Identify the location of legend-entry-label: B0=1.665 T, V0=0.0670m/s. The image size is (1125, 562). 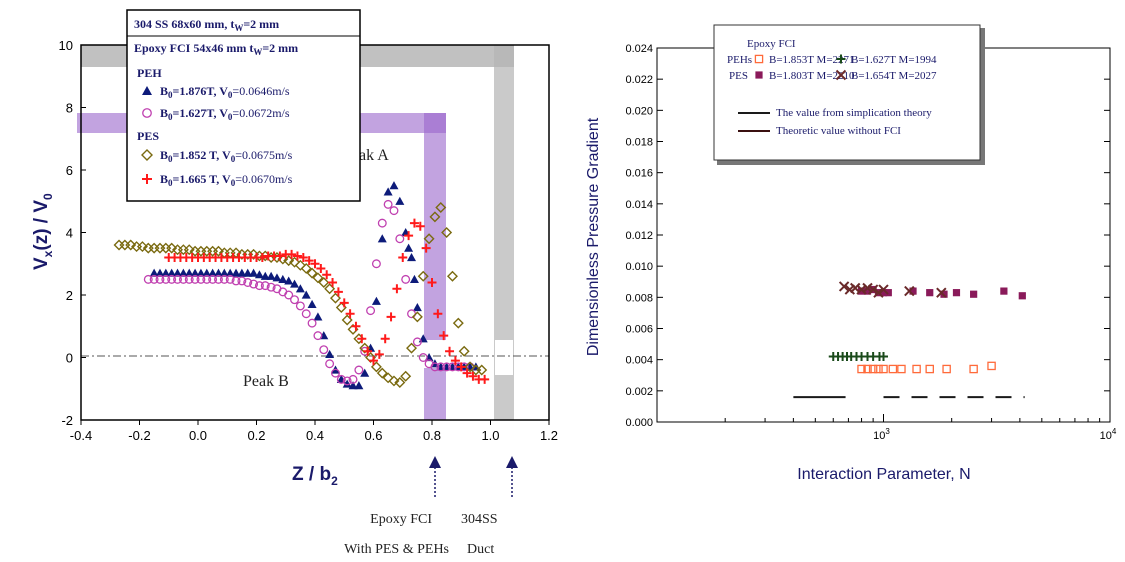
(226, 180).